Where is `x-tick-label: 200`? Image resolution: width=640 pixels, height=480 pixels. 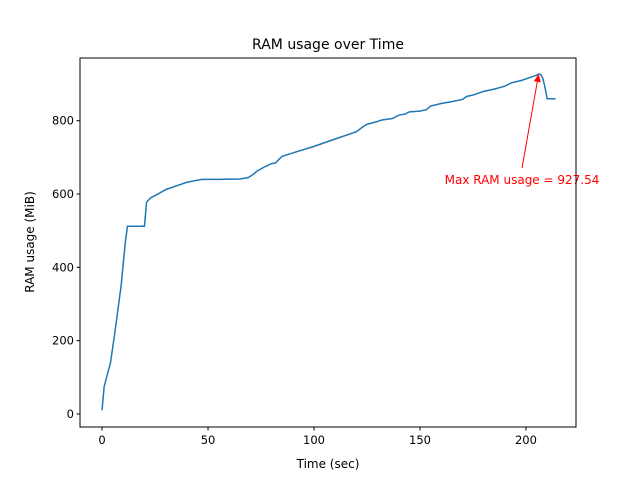 x-tick-label: 200 is located at coordinates (526, 440).